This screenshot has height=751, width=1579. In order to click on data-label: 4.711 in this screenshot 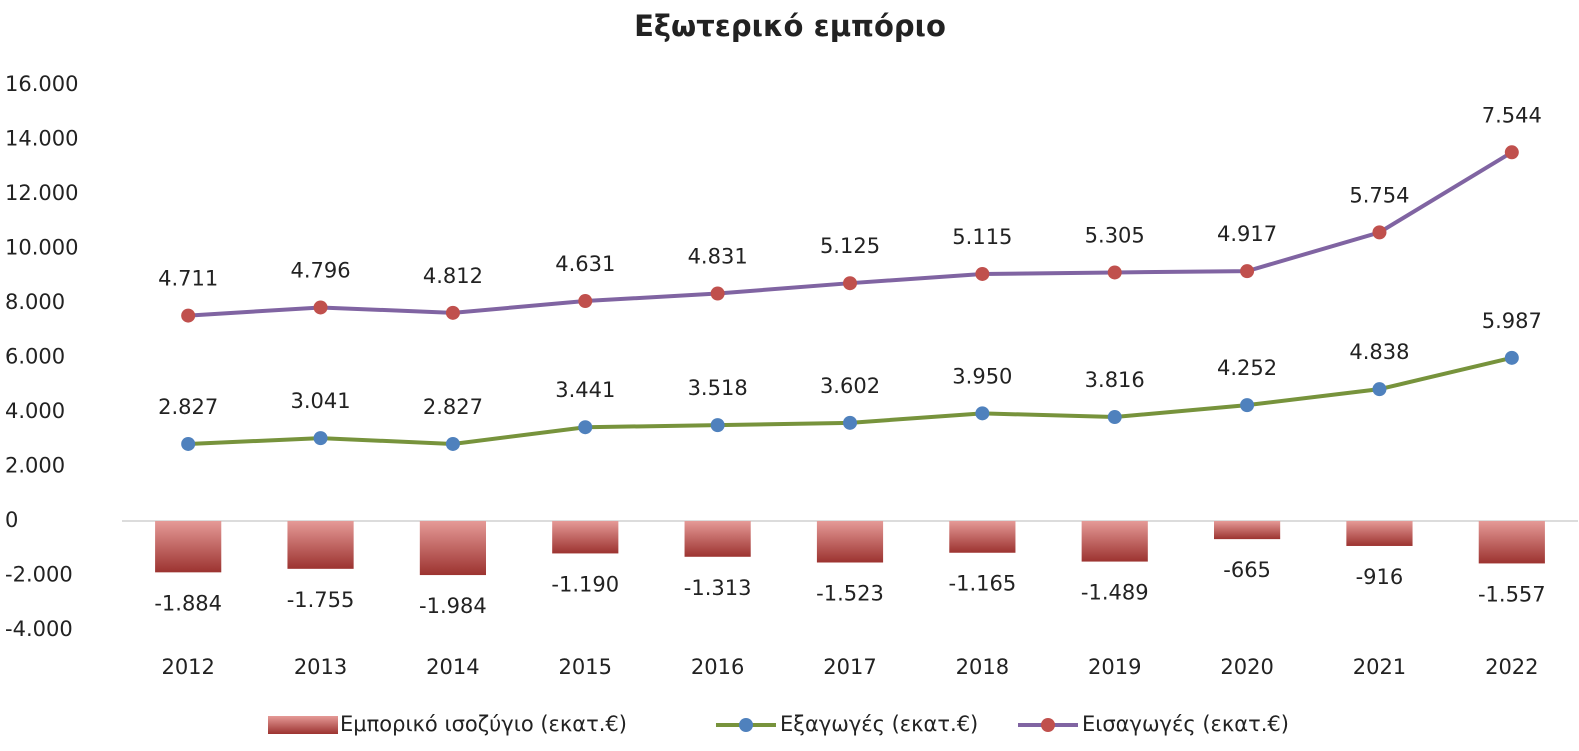, I will do `click(188, 279)`.